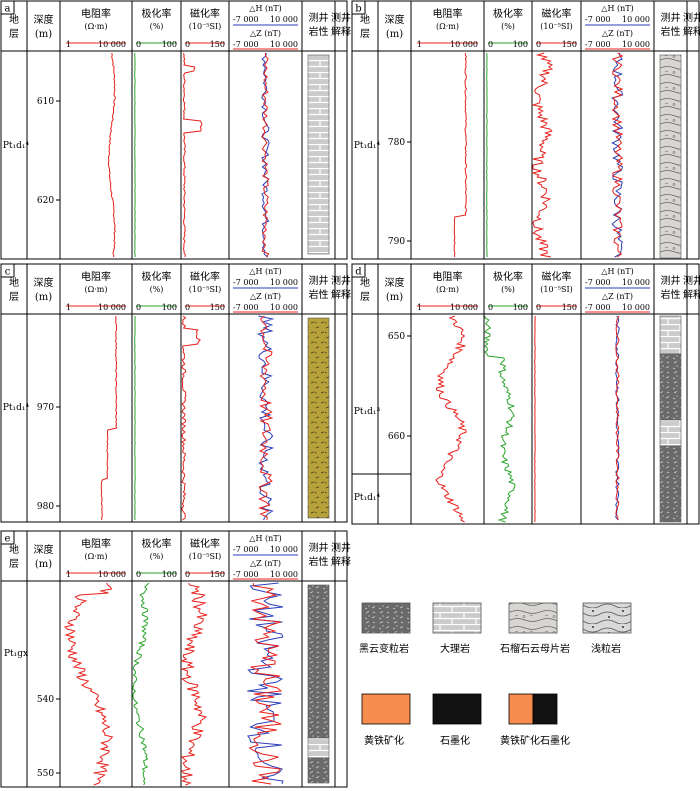  Describe the element at coordinates (367, 412) in the screenshot. I see `stratum-label: Pt₁d₁³` at that location.